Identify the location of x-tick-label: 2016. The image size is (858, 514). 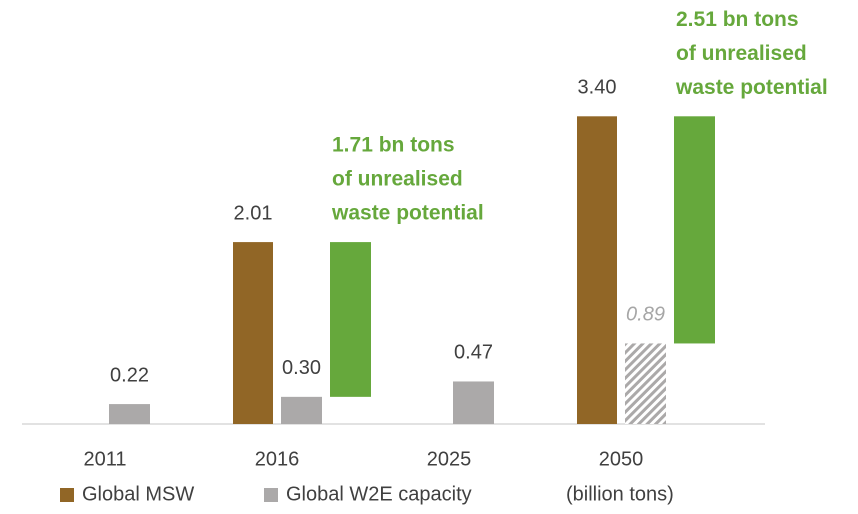
(277, 459).